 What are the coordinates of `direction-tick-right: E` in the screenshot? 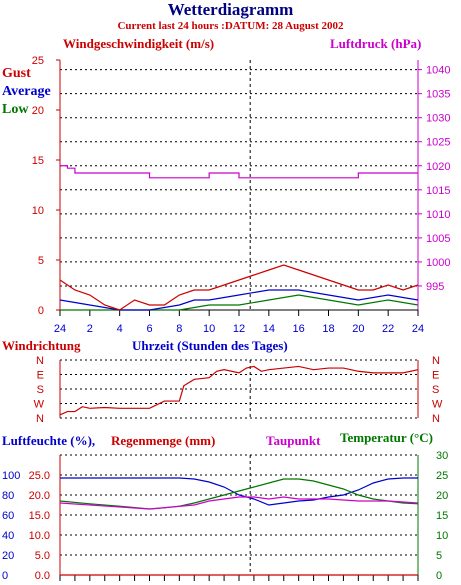 It's located at (435, 376).